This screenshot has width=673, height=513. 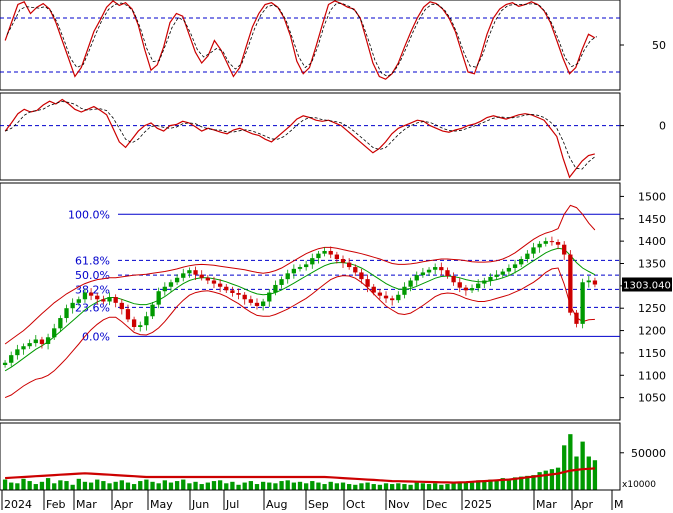 What do you see at coordinates (662, 126) in the screenshot?
I see `momentum-tick-label: 0` at bounding box center [662, 126].